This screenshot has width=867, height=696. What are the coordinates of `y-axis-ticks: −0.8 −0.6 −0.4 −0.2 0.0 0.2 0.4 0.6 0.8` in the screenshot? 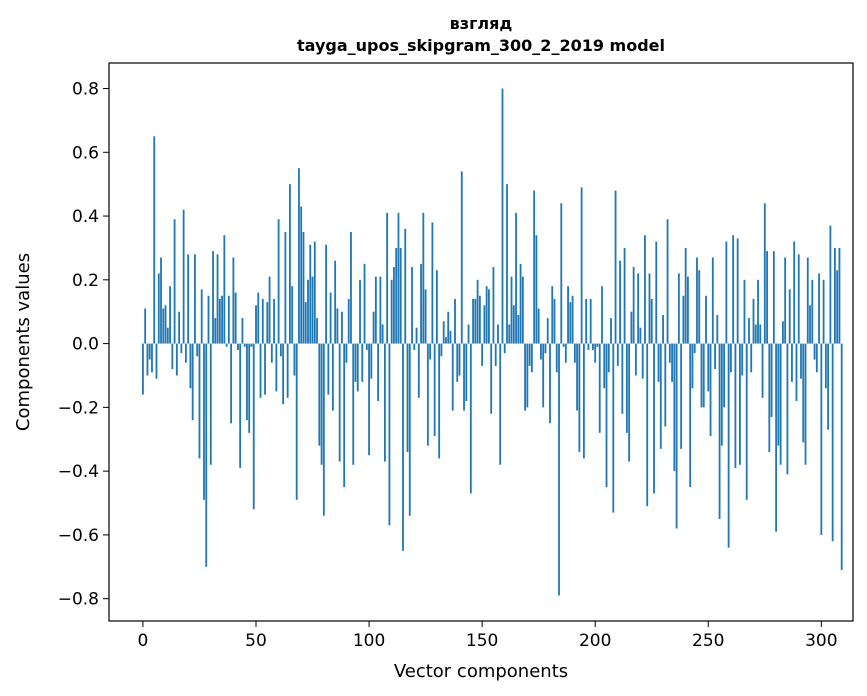 It's located at (83, 345).